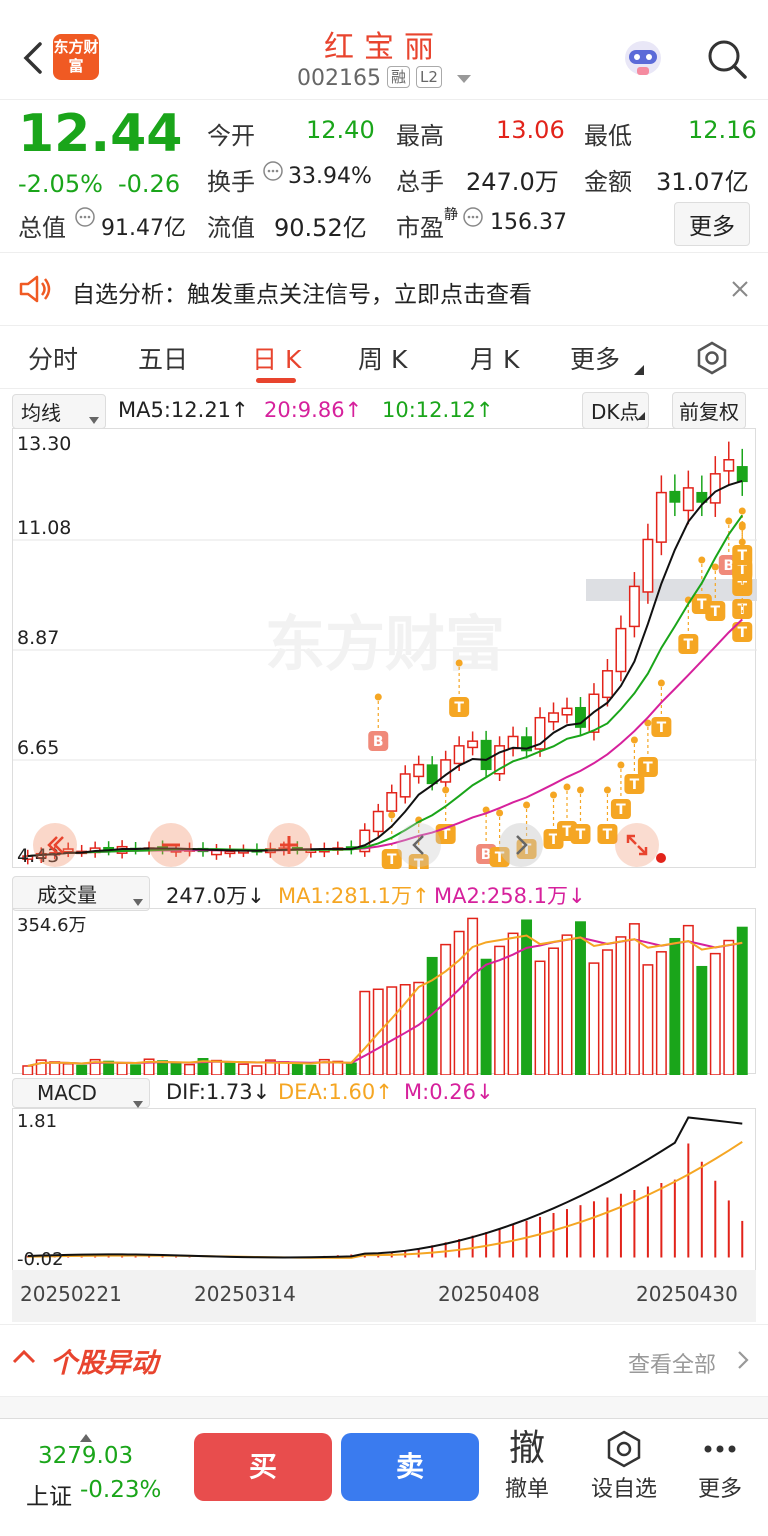 The height and width of the screenshot is (1536, 768). What do you see at coordinates (100, 134) in the screenshot?
I see `current-price: 12.44` at bounding box center [100, 134].